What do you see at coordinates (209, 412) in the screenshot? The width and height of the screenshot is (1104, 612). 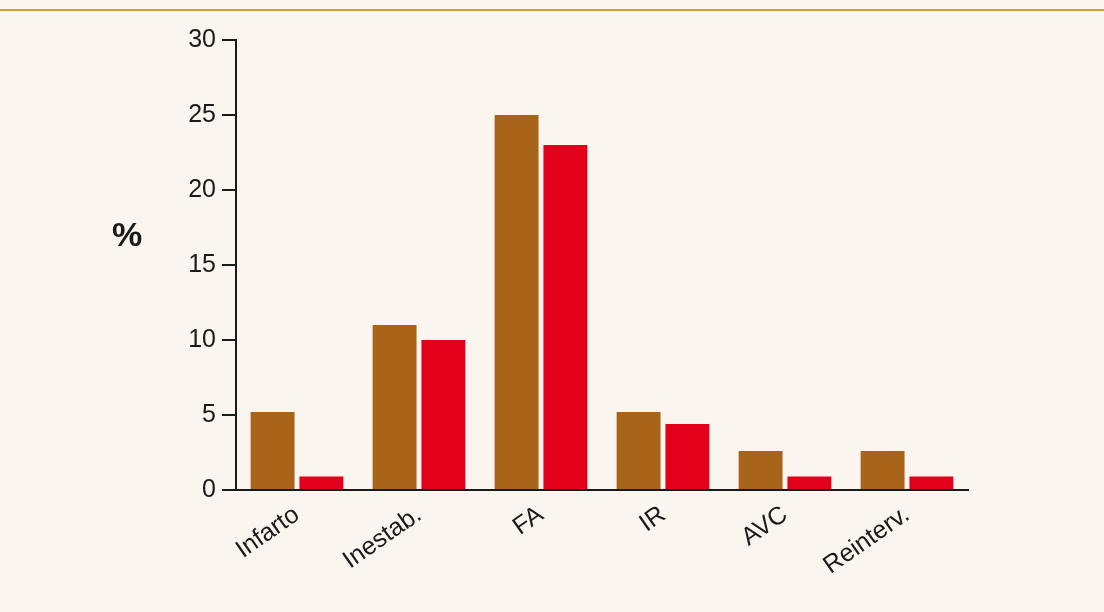 I see `y-tick-label: 5` at bounding box center [209, 412].